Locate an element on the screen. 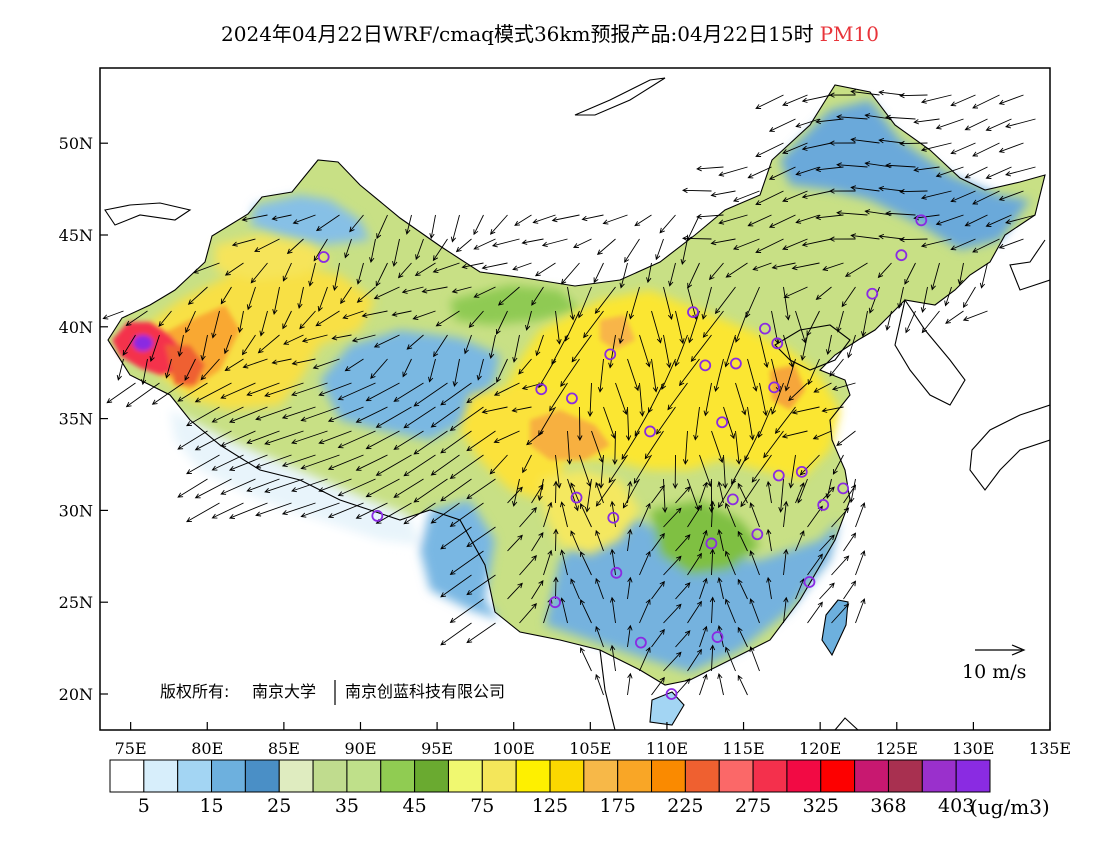  lat-tick-label: 40N is located at coordinates (76, 327).